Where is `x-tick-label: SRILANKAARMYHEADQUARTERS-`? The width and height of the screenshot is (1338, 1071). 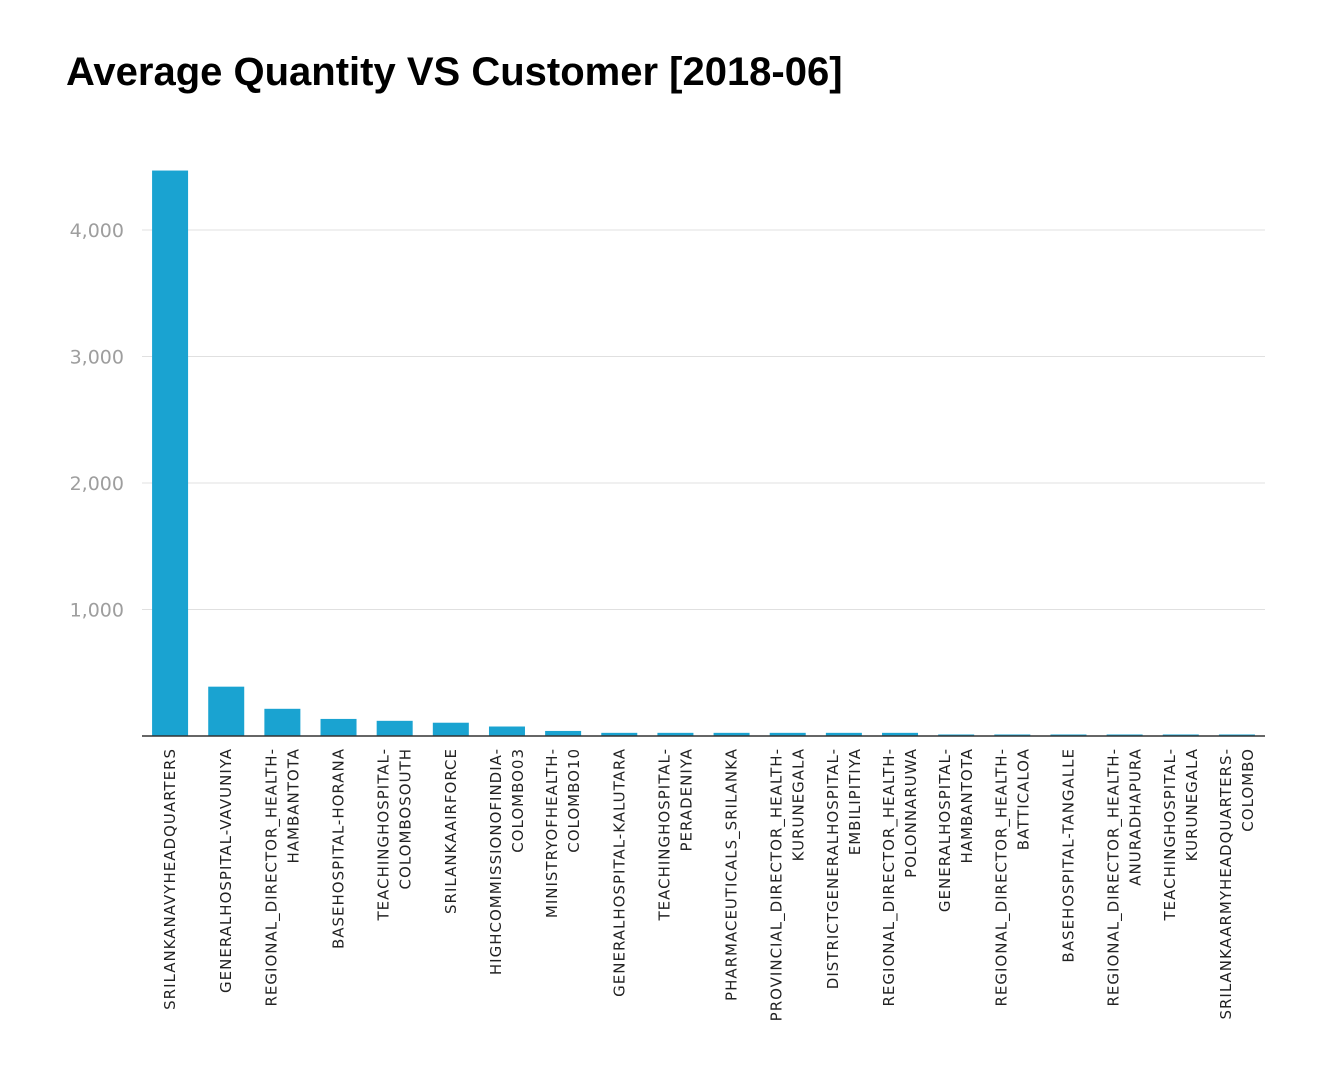
x-tick-label: SRILANKAARMYHEADQUARTERS- is located at coordinates (1226, 884).